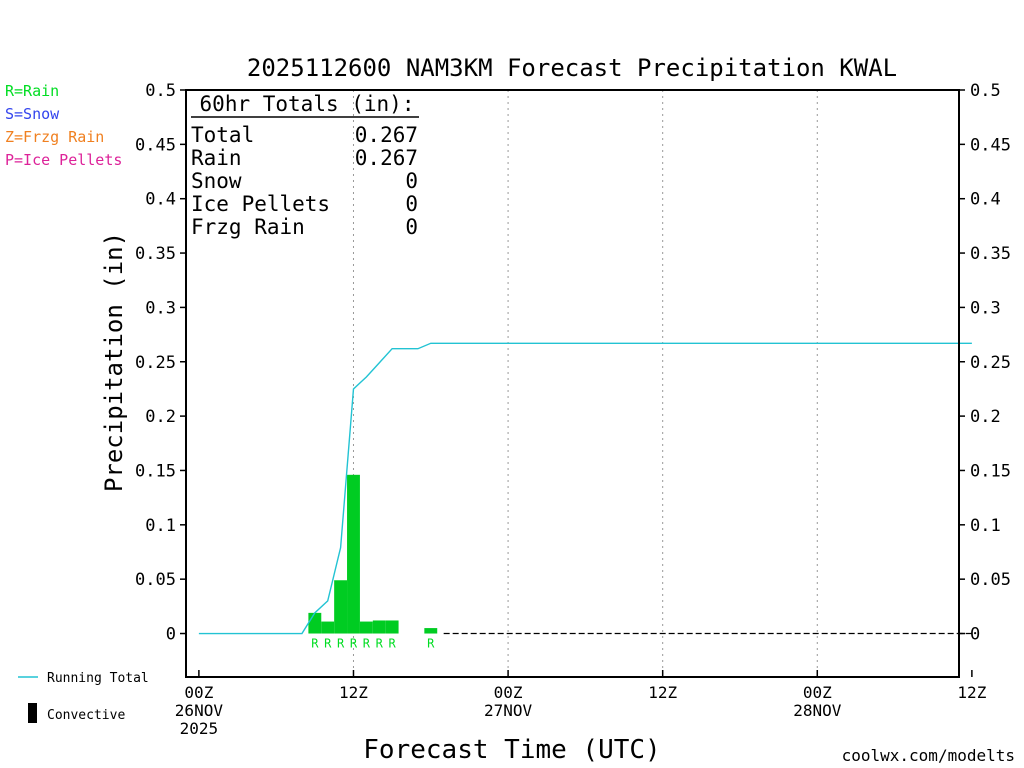 This screenshot has width=1024, height=768. I want to click on bar-label-5: R, so click(380, 644).